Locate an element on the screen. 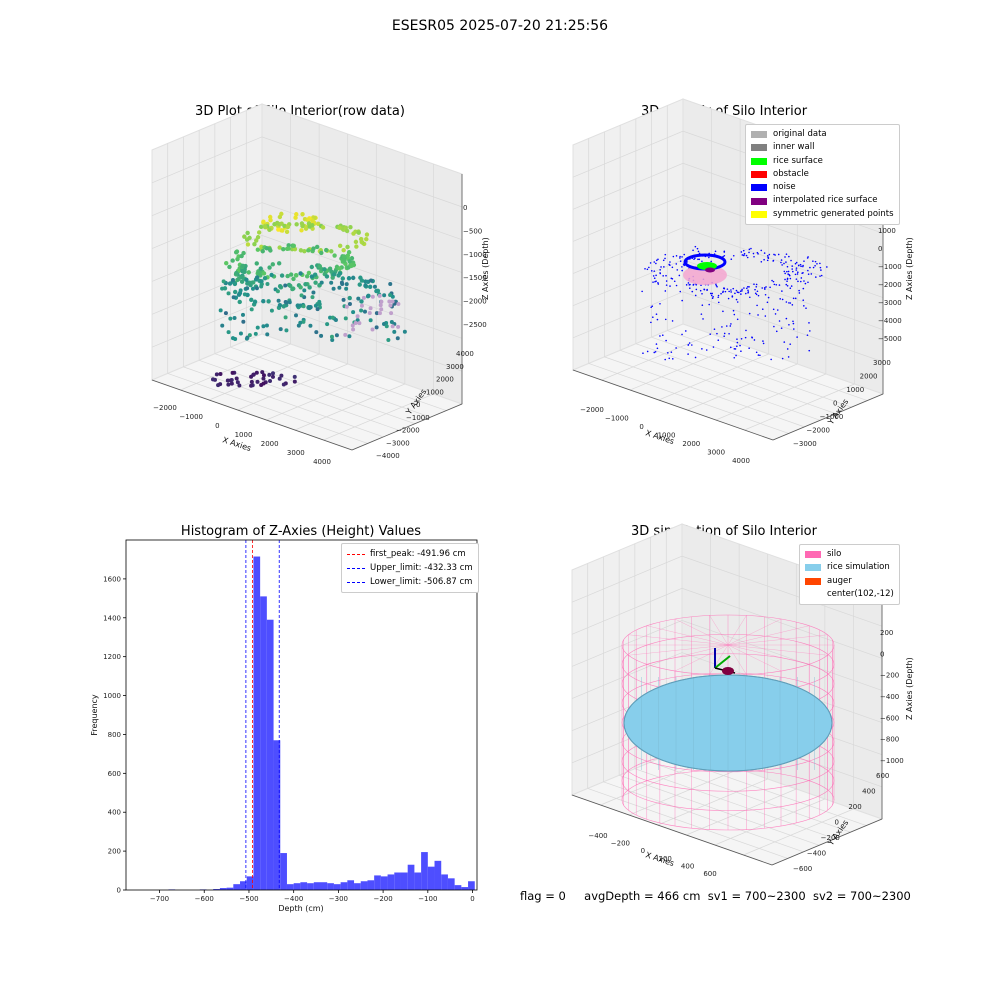  tick-label: −3000 is located at coordinates (805, 444).